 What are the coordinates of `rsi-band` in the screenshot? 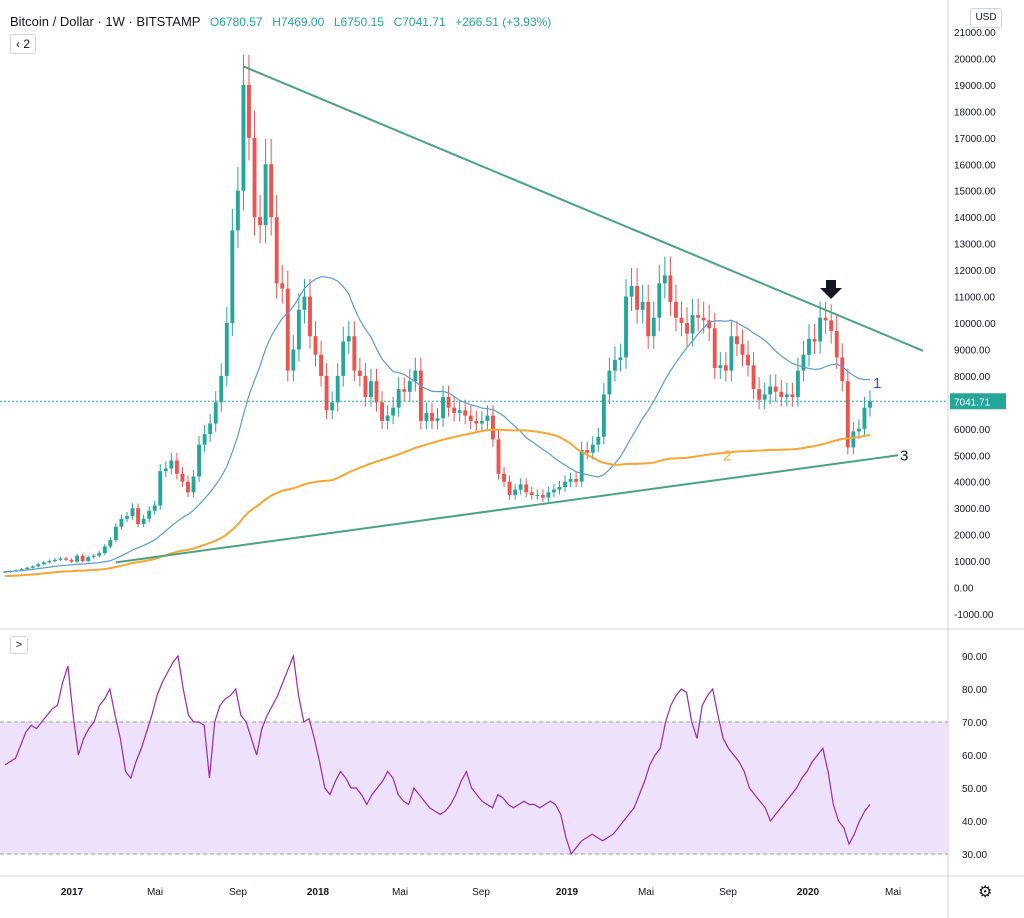 It's located at (474, 788).